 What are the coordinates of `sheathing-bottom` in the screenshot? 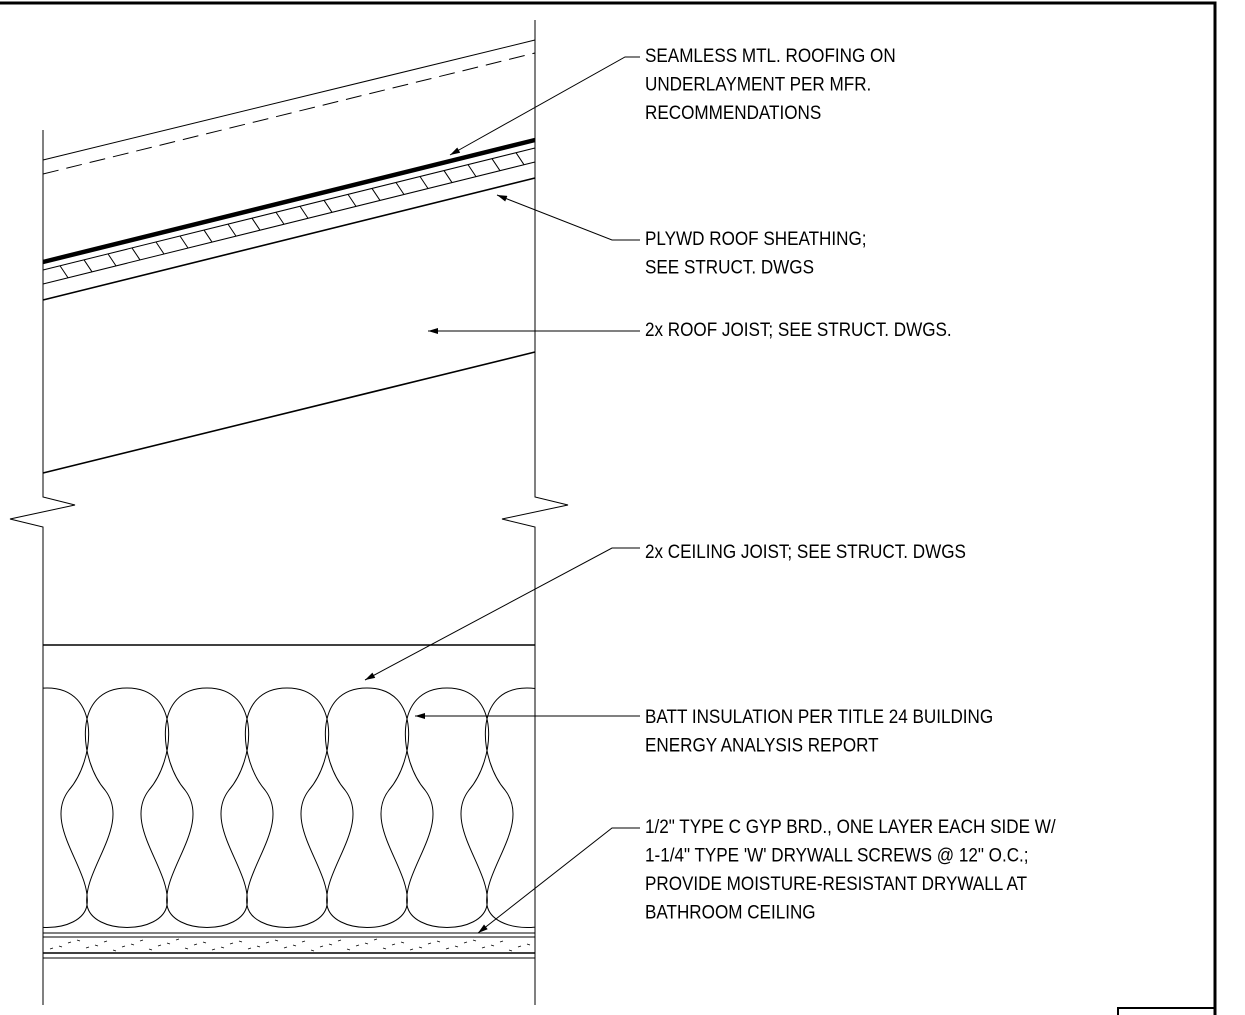 It's located at (289, 223).